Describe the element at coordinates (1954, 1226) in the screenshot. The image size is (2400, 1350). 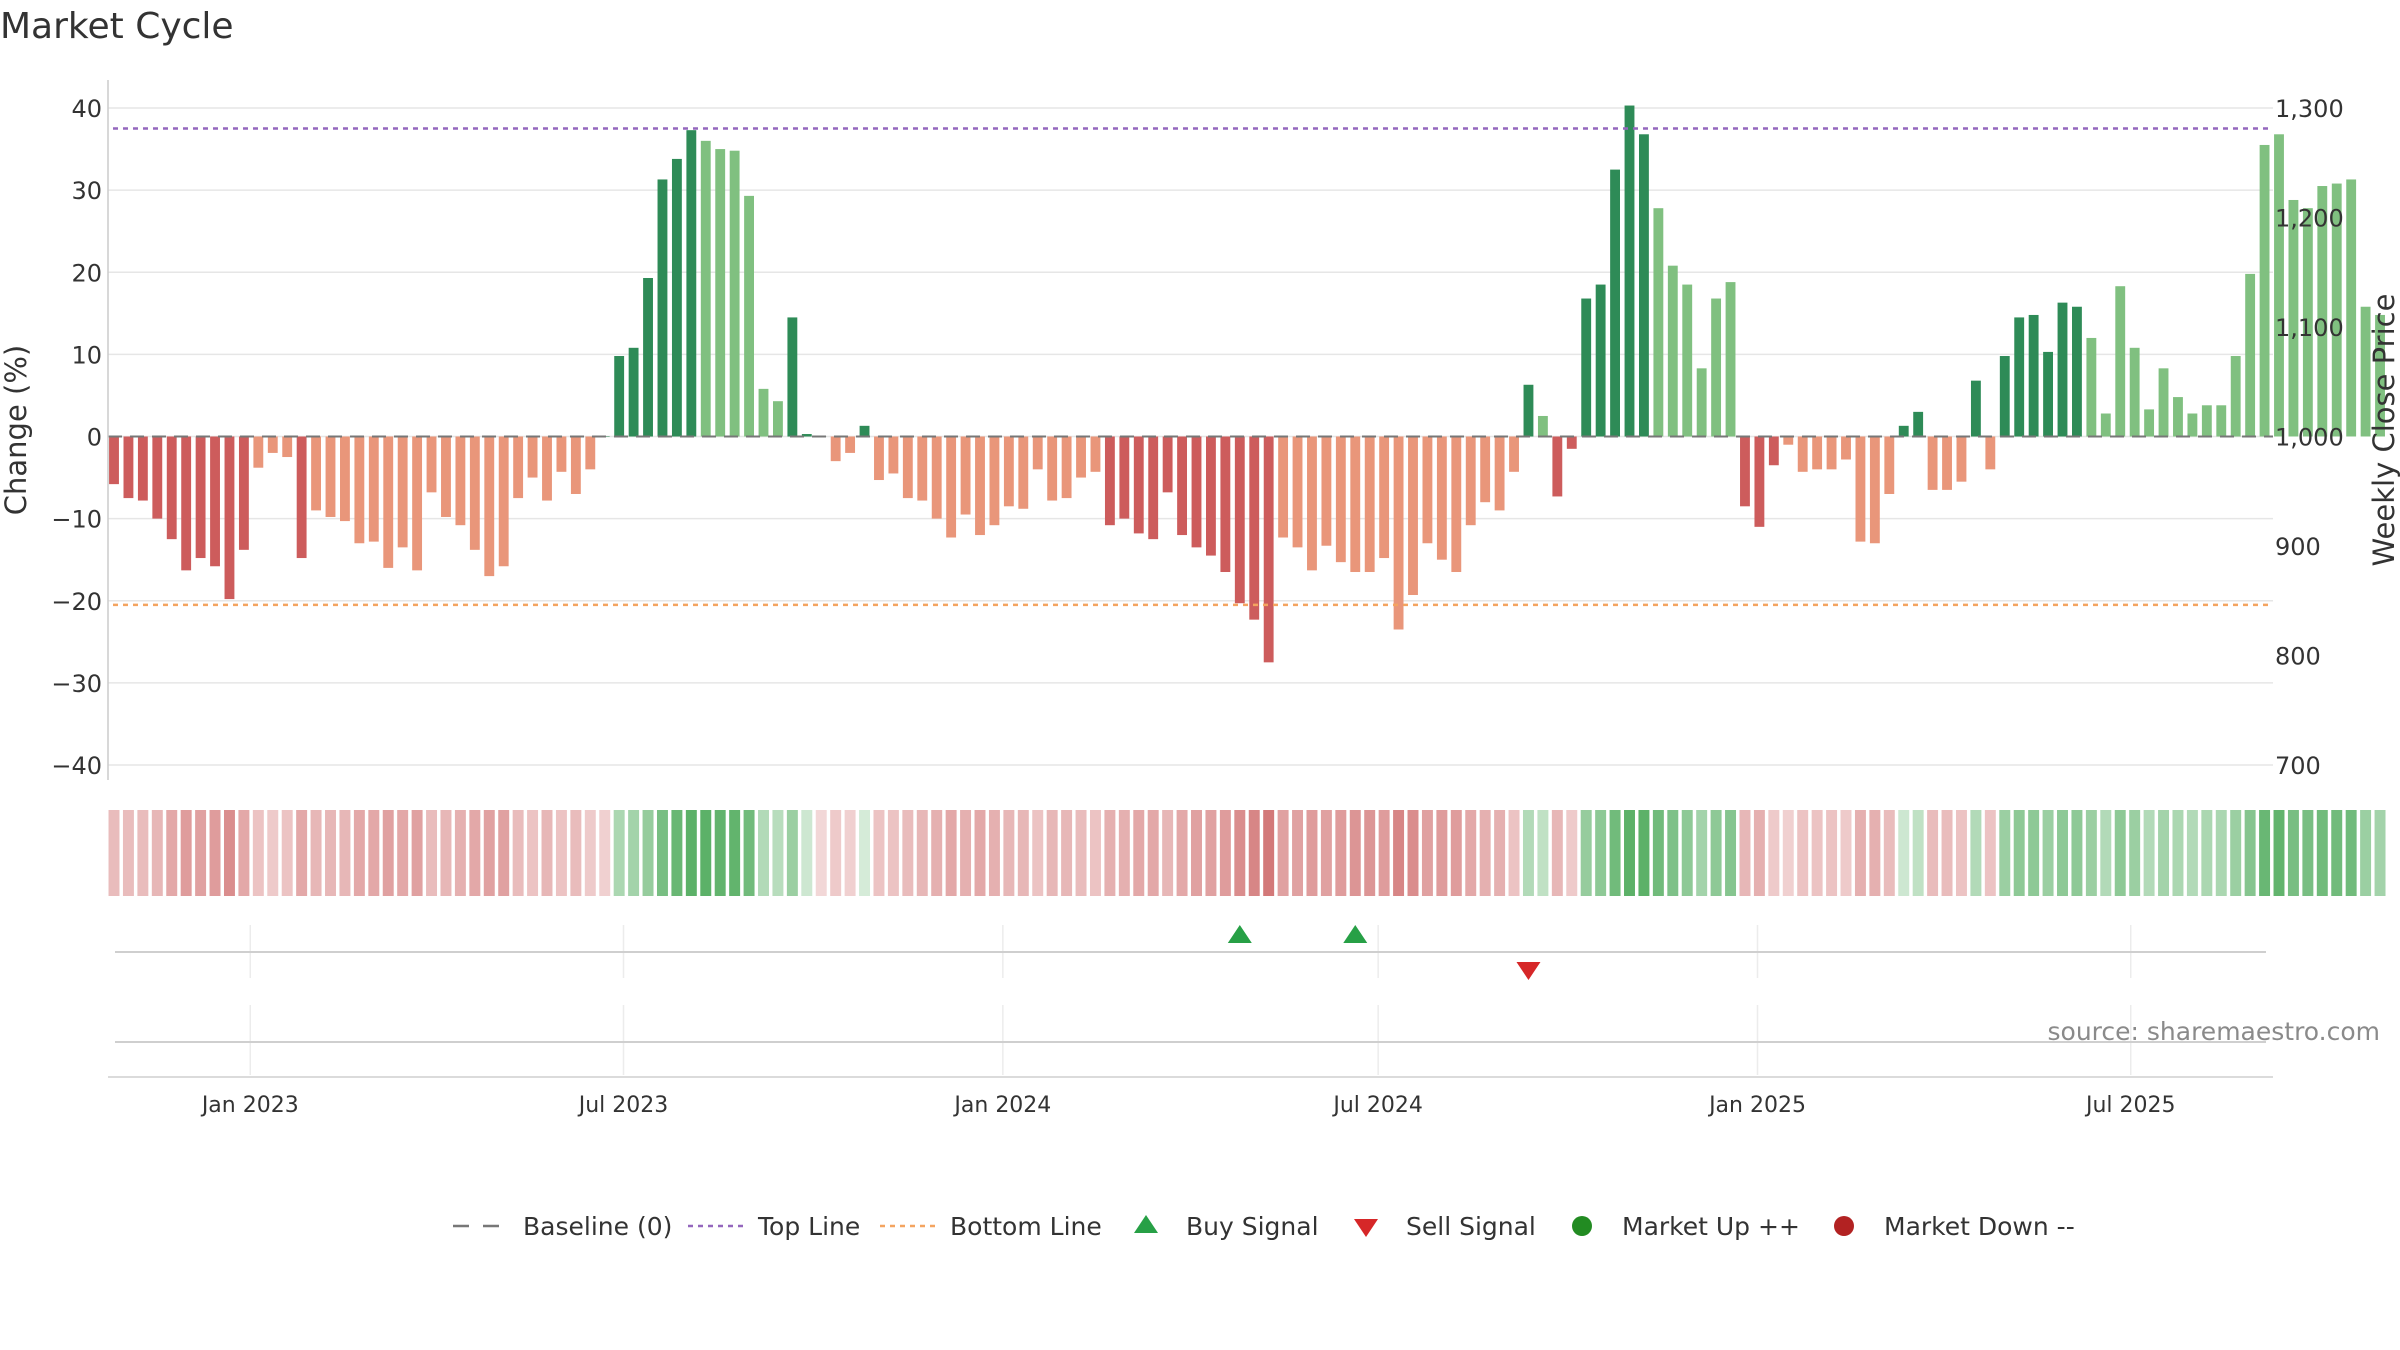
I see `legend-item-market_down: Market Down --` at that location.